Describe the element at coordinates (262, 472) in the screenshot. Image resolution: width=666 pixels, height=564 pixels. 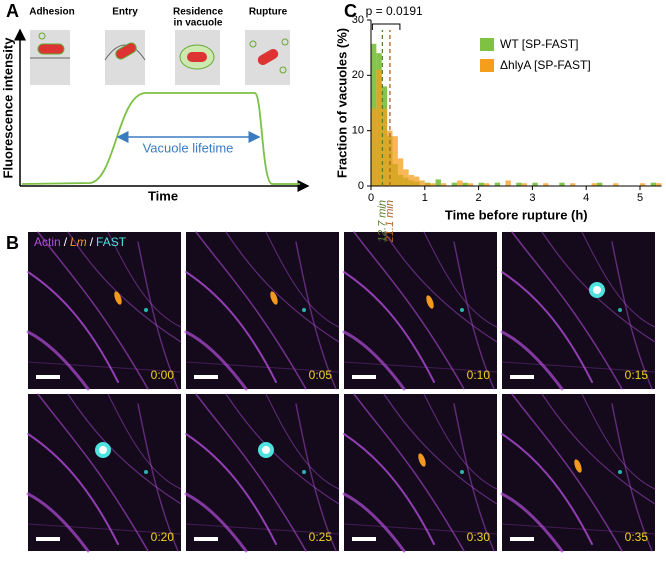
I see `micrograph: 0:25` at that location.